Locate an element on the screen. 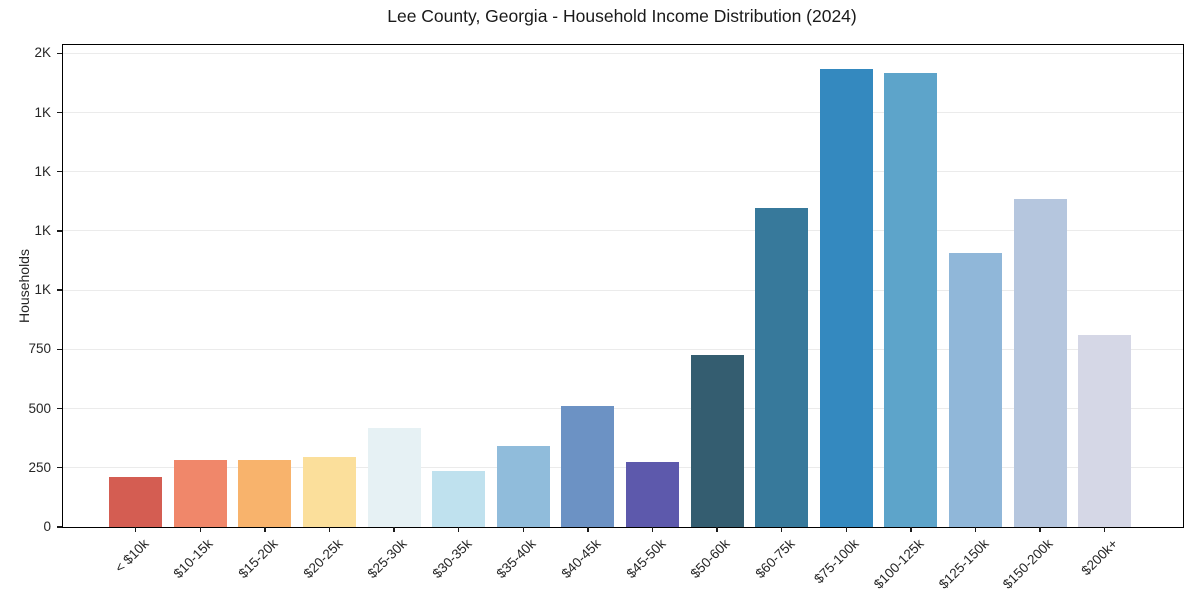  bar-30-35k is located at coordinates (459, 499).